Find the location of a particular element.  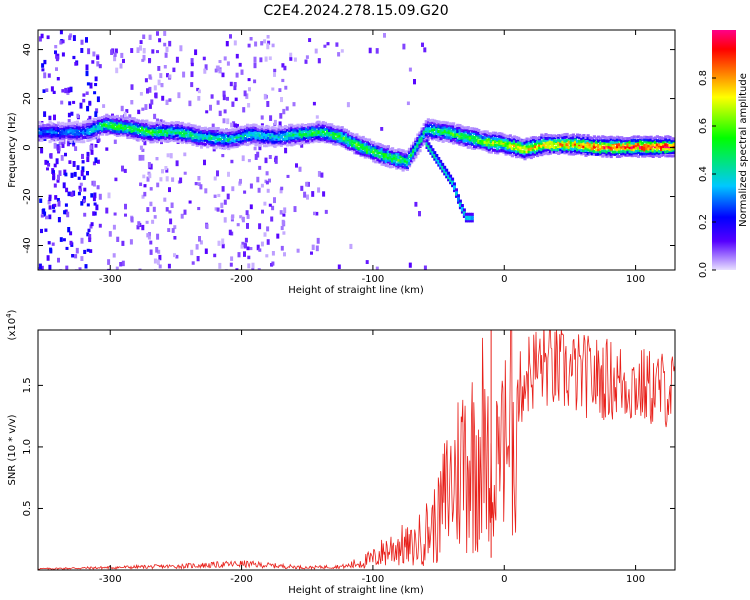

spectrogram-y-tick-label: -20 is located at coordinates (27, 196).